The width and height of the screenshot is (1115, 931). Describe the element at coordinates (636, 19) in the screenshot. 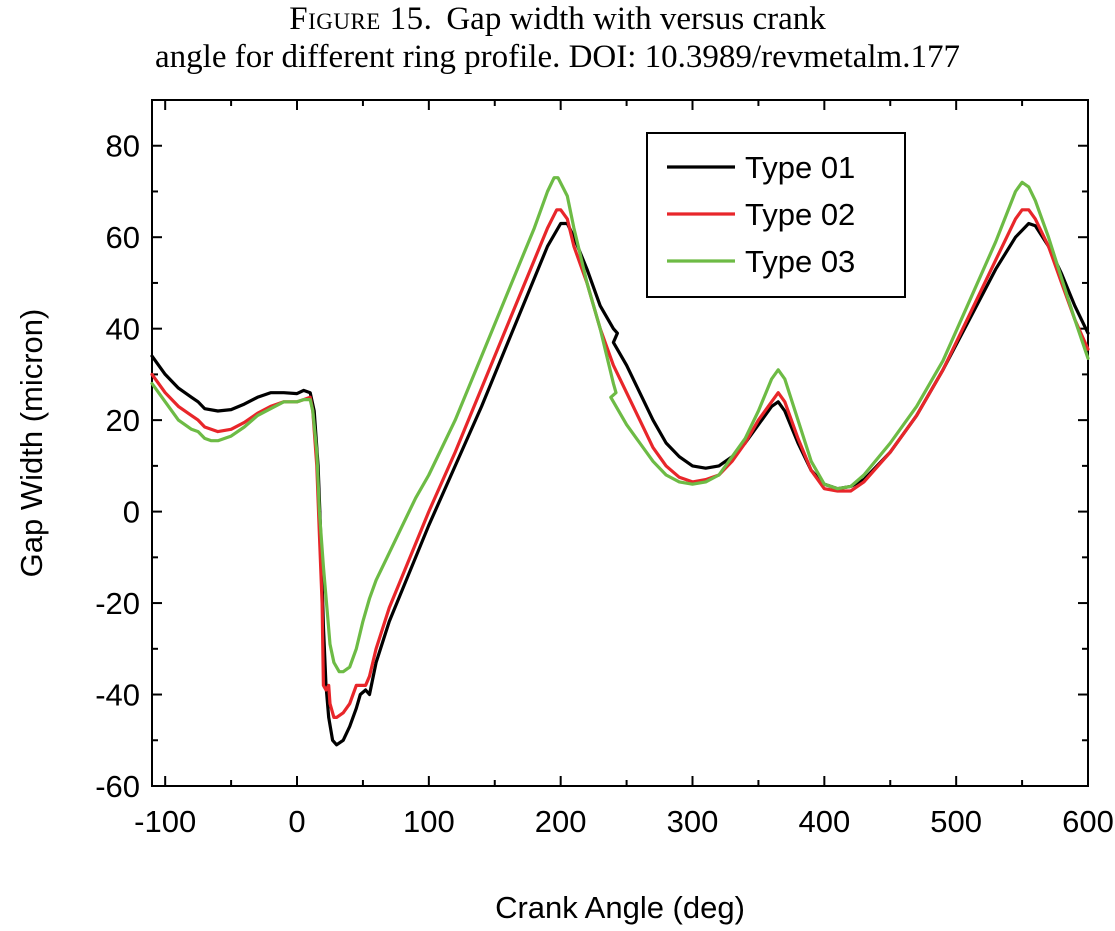

I see `caption-text-1: Gap width with versus crank` at that location.